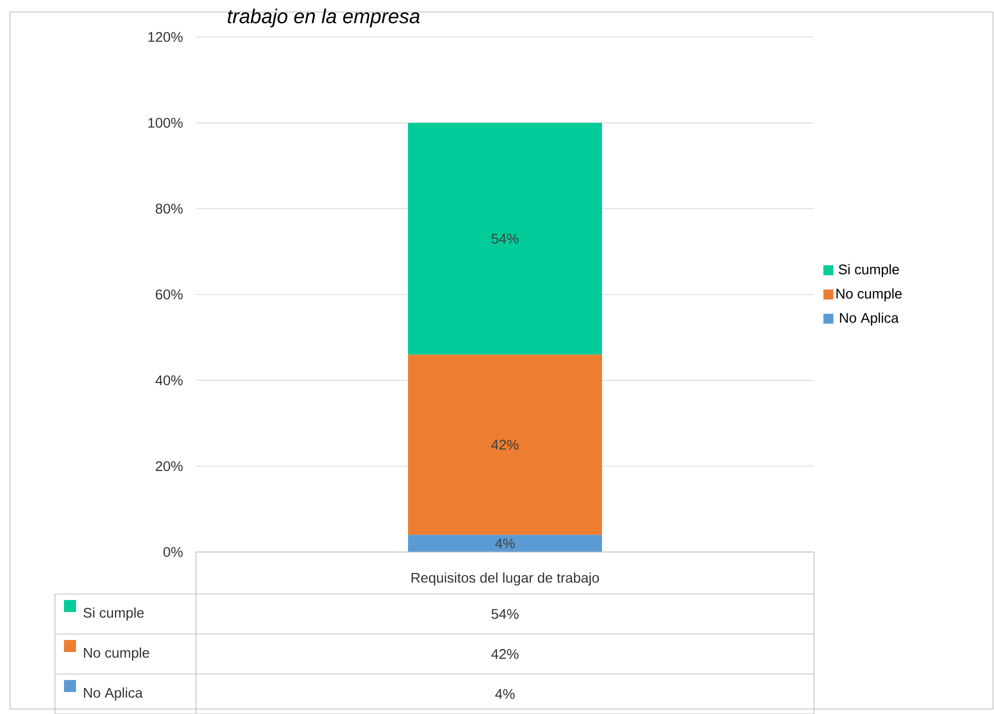  What do you see at coordinates (868, 270) in the screenshot?
I see `legend-label: Si cumple` at bounding box center [868, 270].